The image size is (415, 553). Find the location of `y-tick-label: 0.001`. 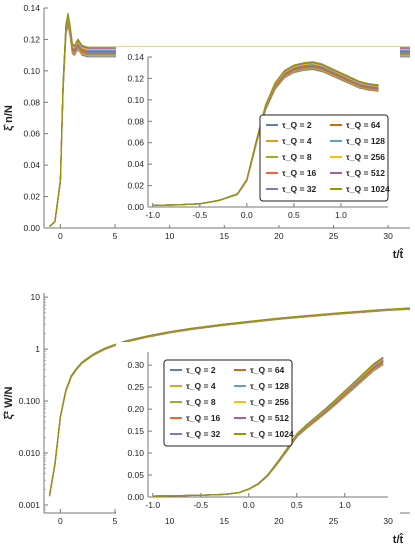

y-tick-label: 0.001 is located at coordinates (30, 505).